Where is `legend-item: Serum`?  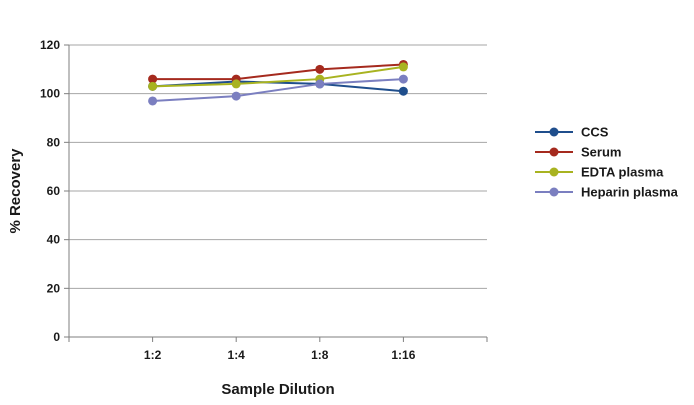
legend-item: Serum is located at coordinates (578, 152).